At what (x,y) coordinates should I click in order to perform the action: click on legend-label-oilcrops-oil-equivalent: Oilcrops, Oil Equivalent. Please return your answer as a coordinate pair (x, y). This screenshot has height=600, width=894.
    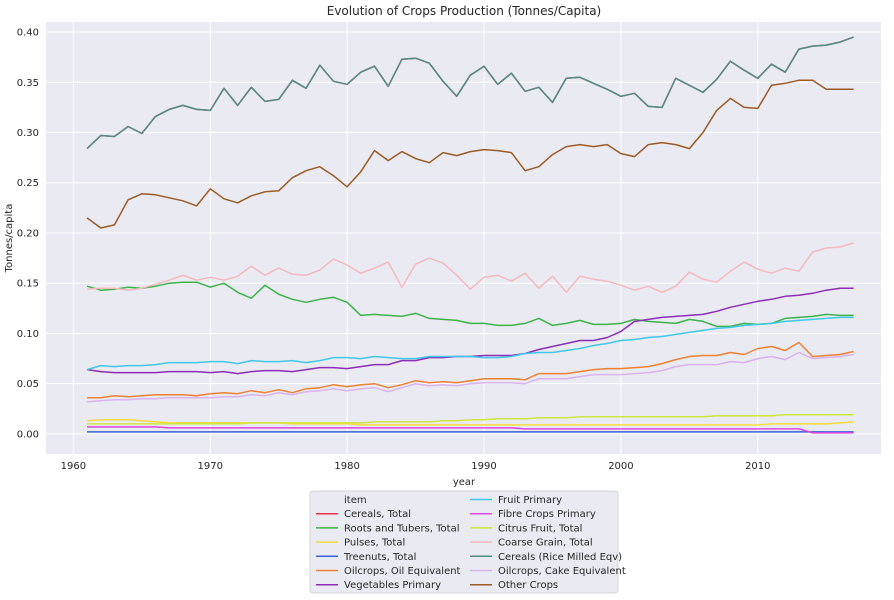
    Looking at the image, I should click on (402, 571).